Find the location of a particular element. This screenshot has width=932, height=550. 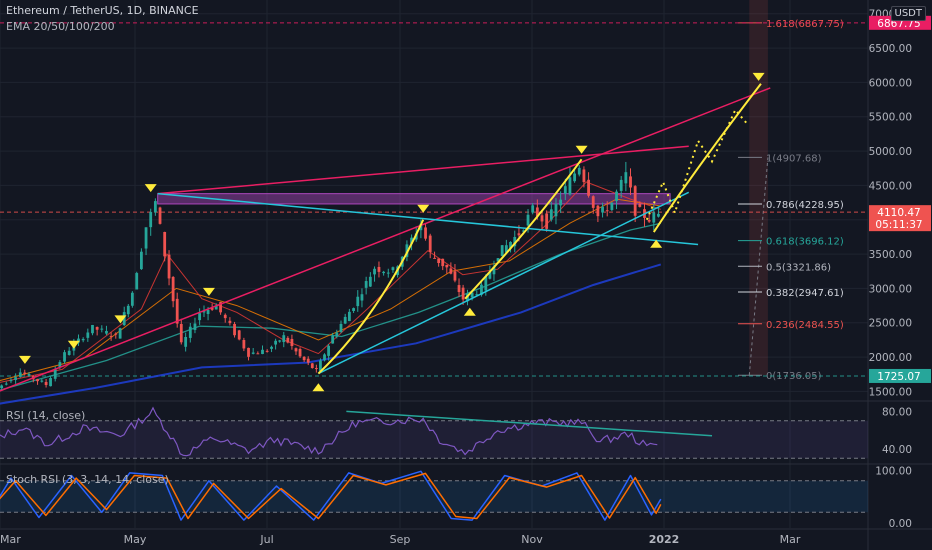

stoch-d-line is located at coordinates (331, 496).